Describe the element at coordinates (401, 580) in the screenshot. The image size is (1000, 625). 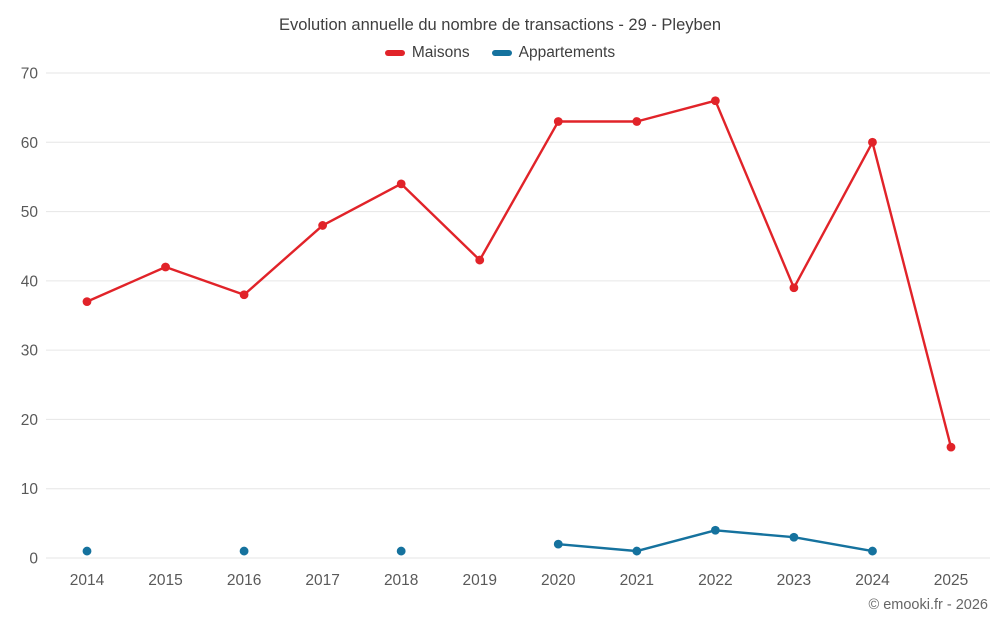
I see `x-tick-label: 2018` at that location.